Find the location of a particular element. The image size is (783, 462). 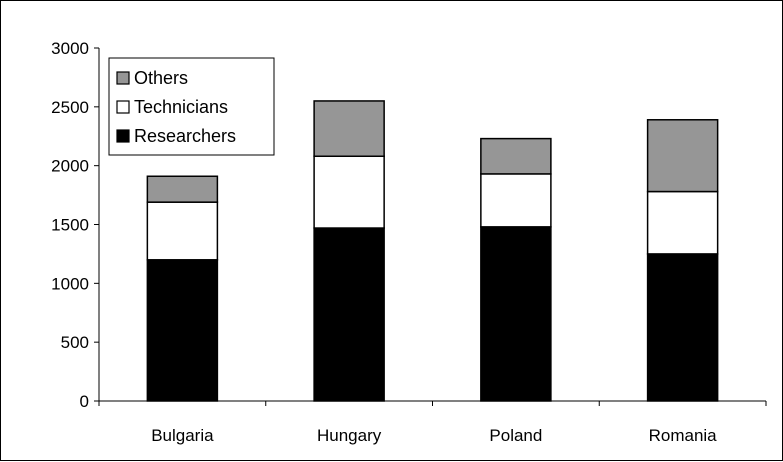

bar-researchers-bulgaria is located at coordinates (182, 330).